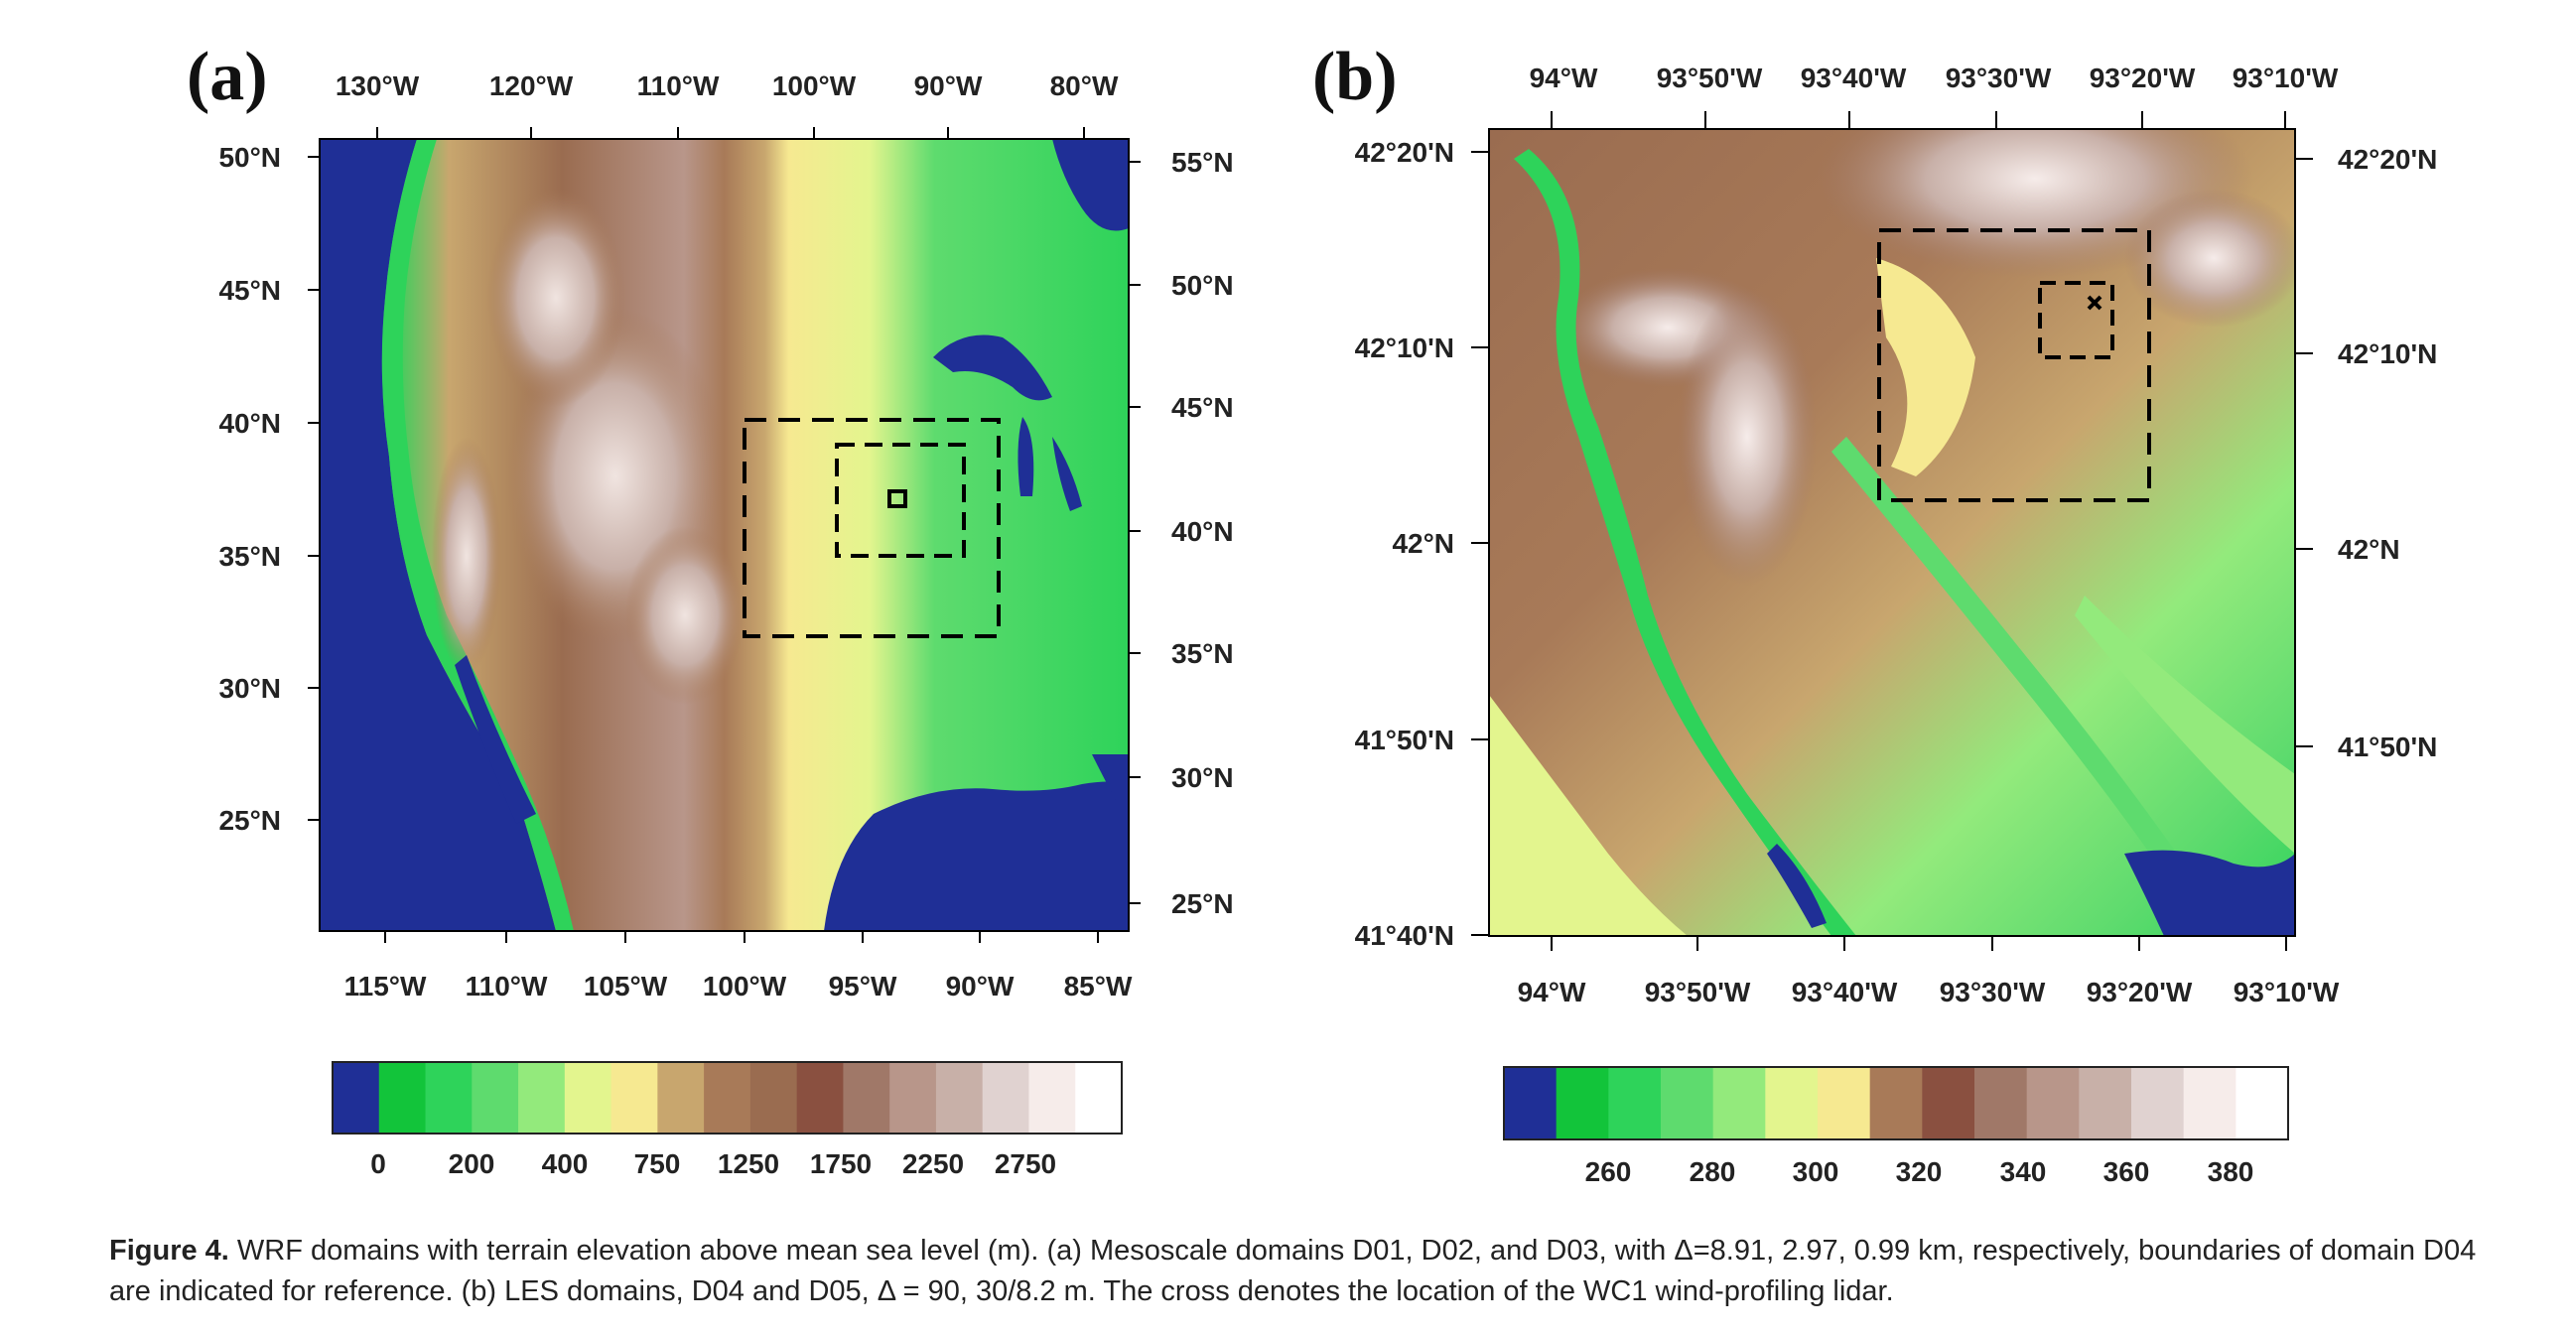 This screenshot has width=2576, height=1335. Describe the element at coordinates (1202, 407) in the screenshot. I see `a-right-tick: 45°N` at that location.